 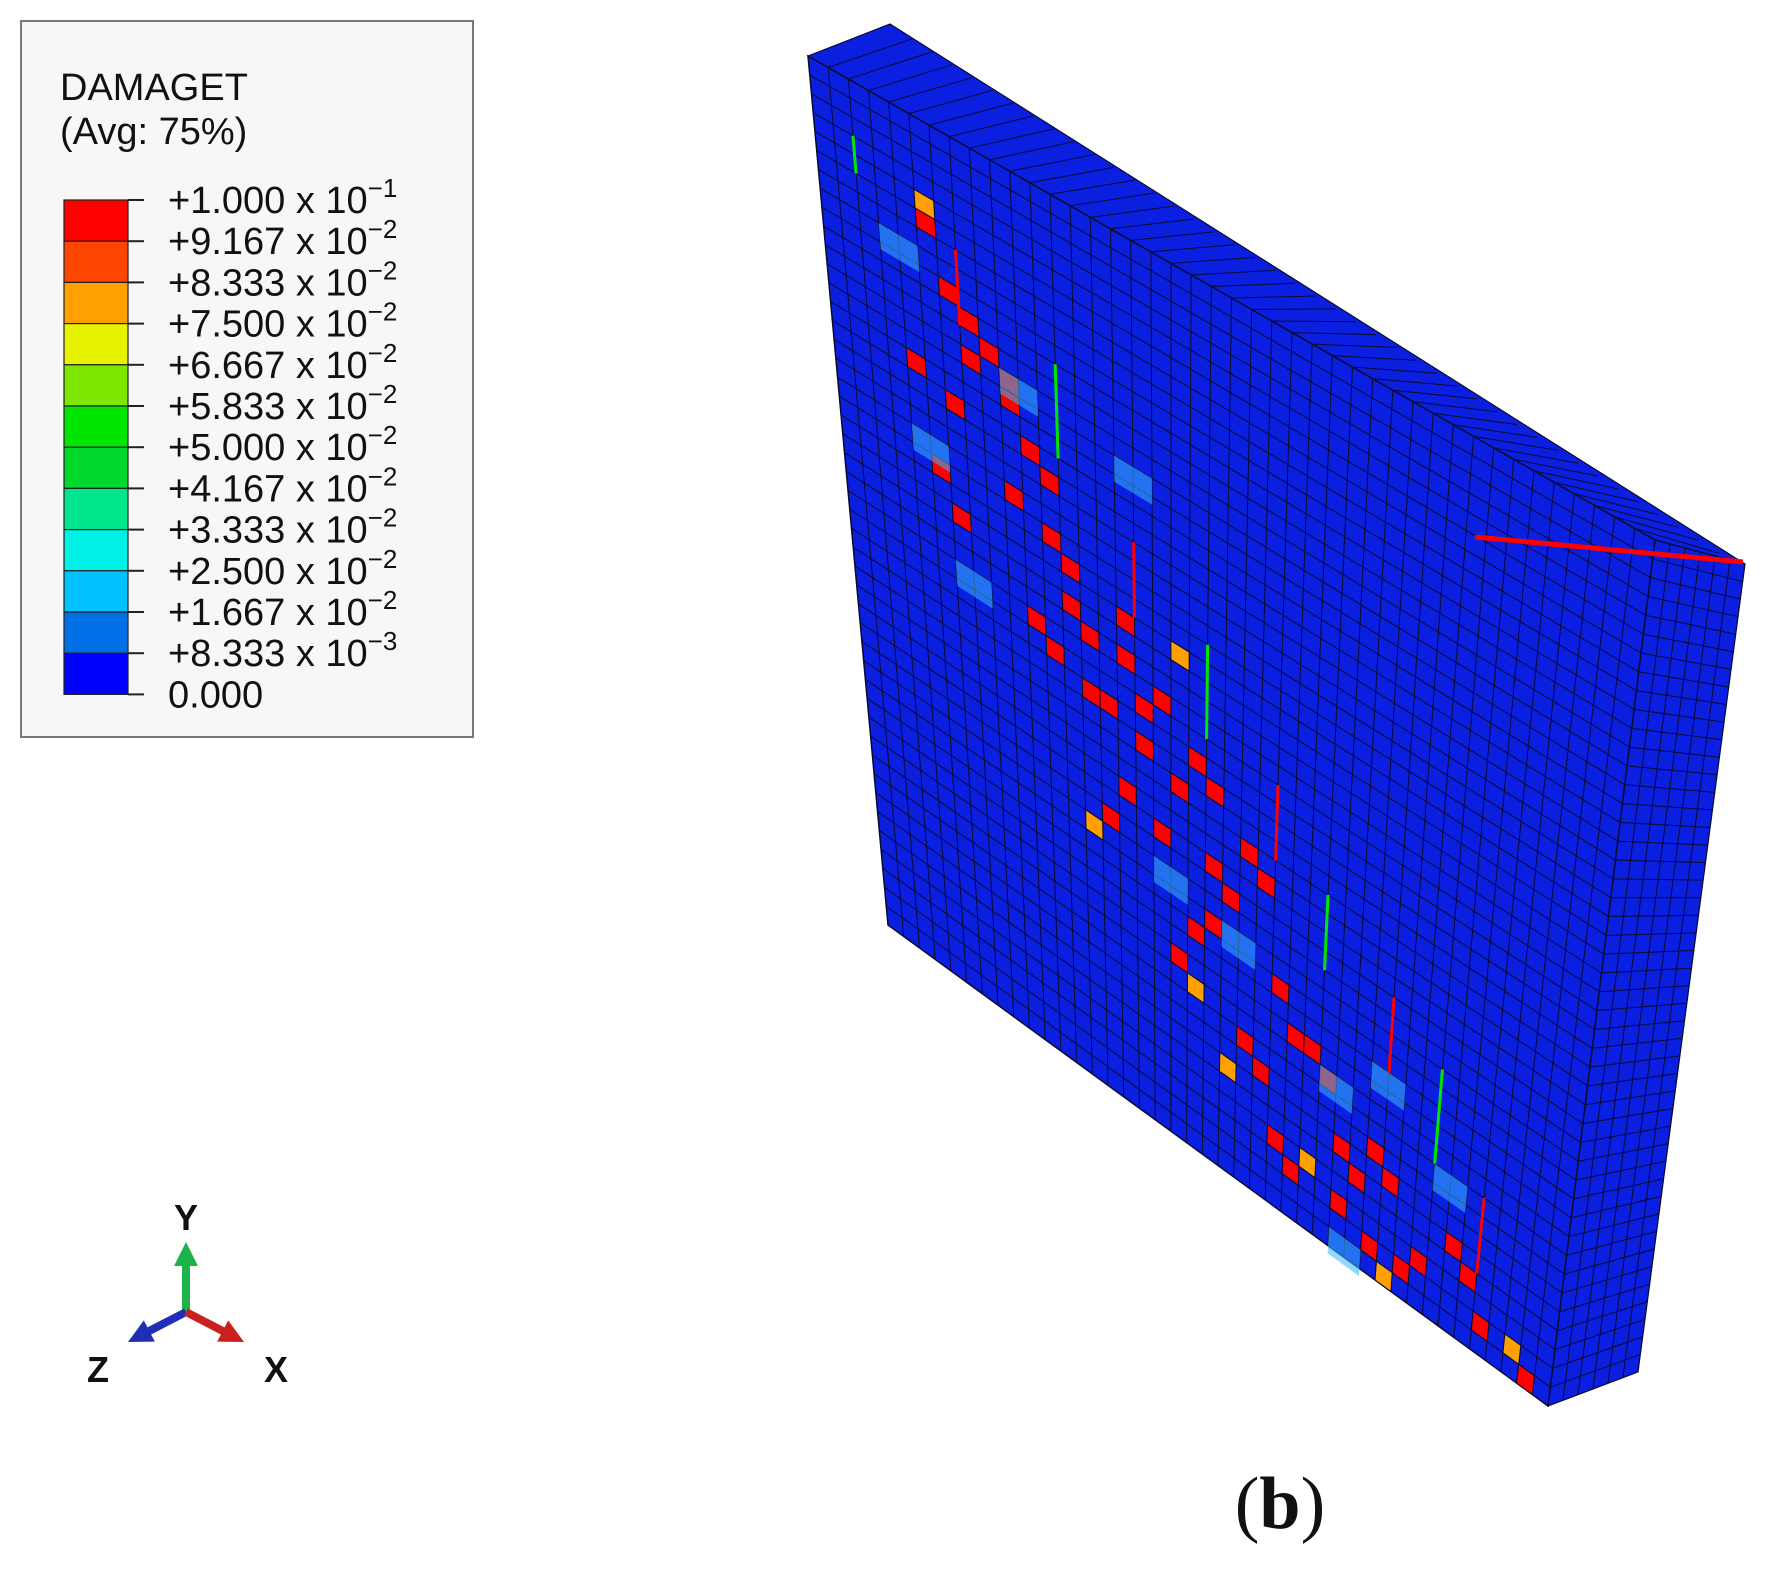 I want to click on triad-z-arrow-shaft, so click(x=165, y=1323).